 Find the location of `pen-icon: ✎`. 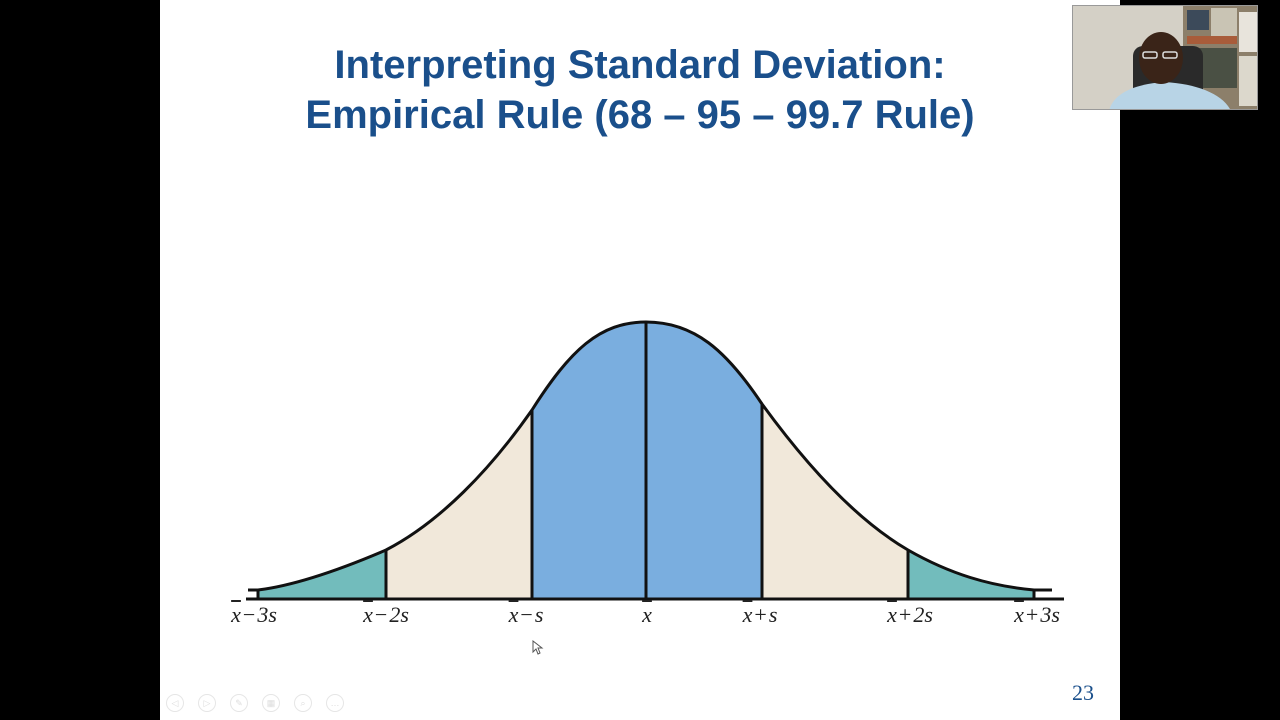

pen-icon: ✎ is located at coordinates (239, 702).